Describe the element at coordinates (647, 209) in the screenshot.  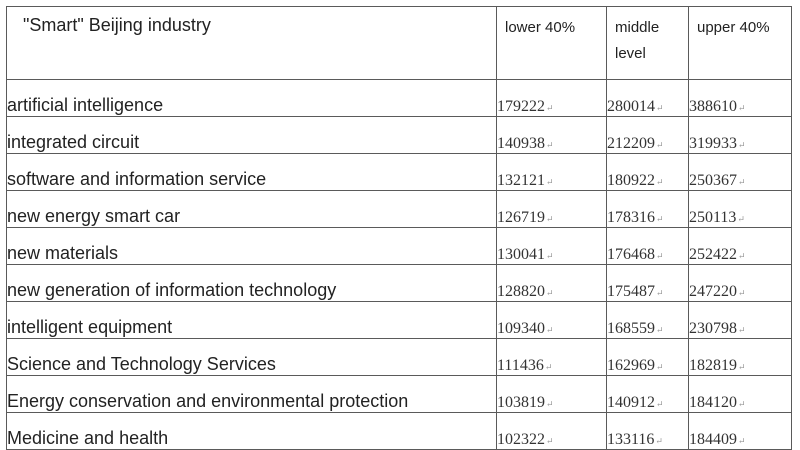
I see `middle-cell: 178316` at that location.